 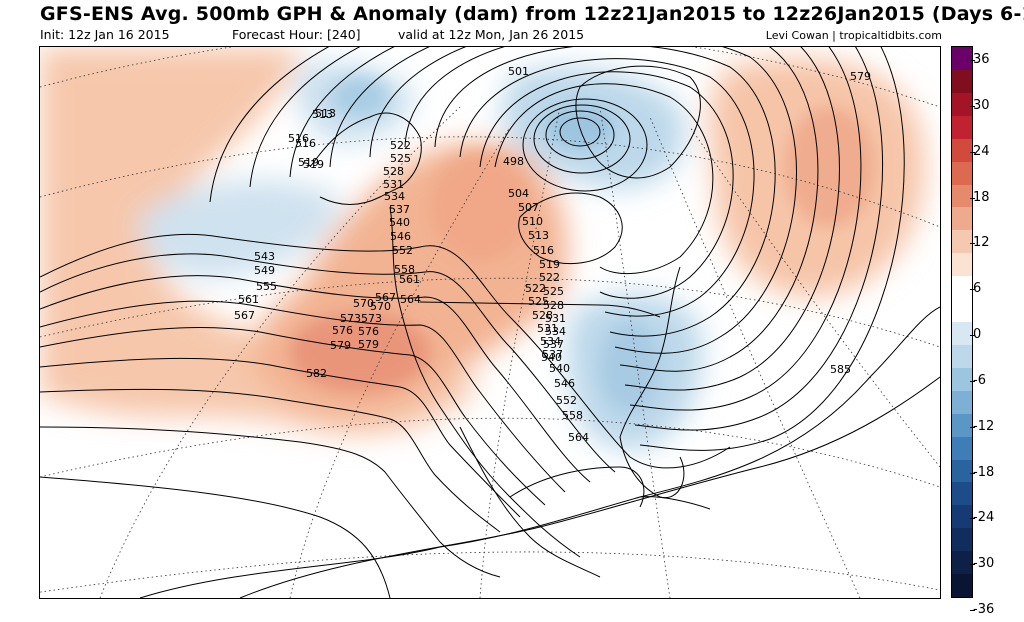 What do you see at coordinates (365, 158) in the screenshot?
I see `coast-alaska` at bounding box center [365, 158].